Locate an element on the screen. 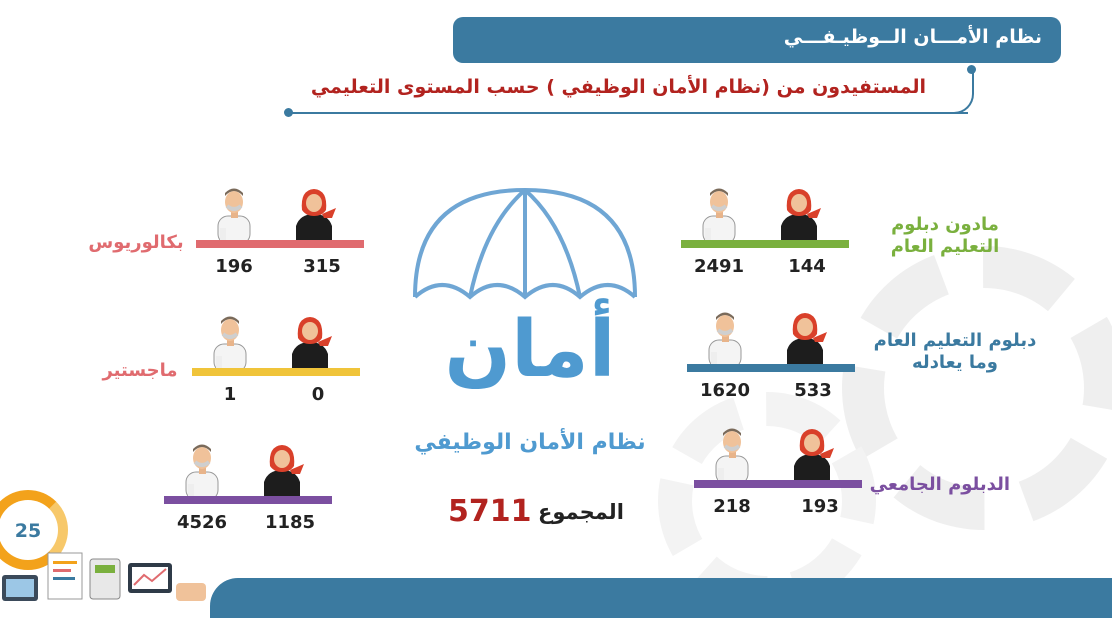 The width and height of the screenshot is (1112, 618). group-totals: 4526 1185 is located at coordinates (251, 489).